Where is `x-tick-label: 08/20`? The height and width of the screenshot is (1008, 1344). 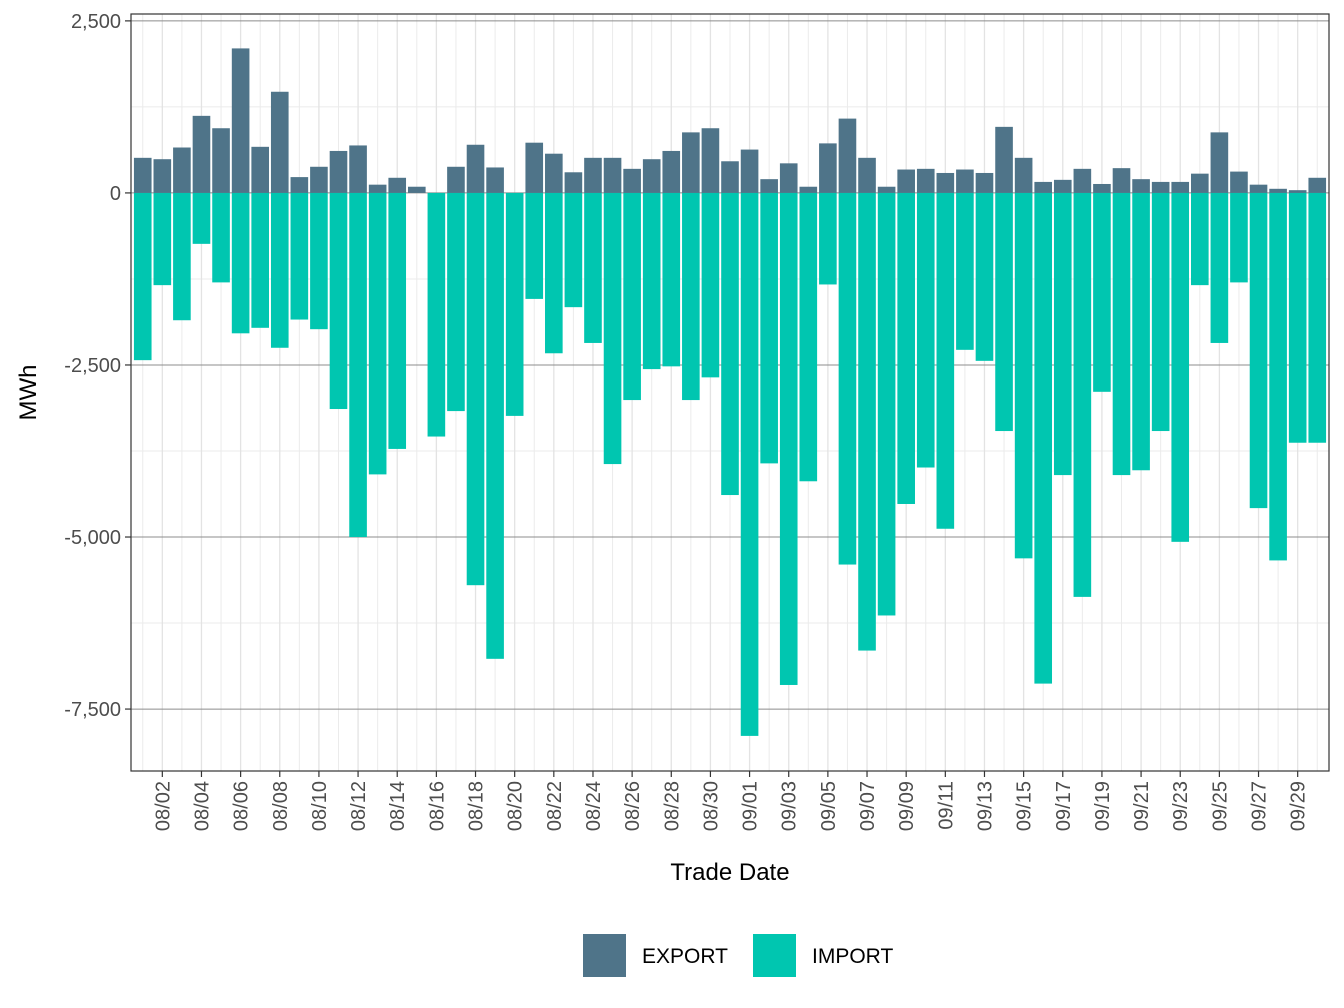 x-tick-label: 08/20 is located at coordinates (516, 806).